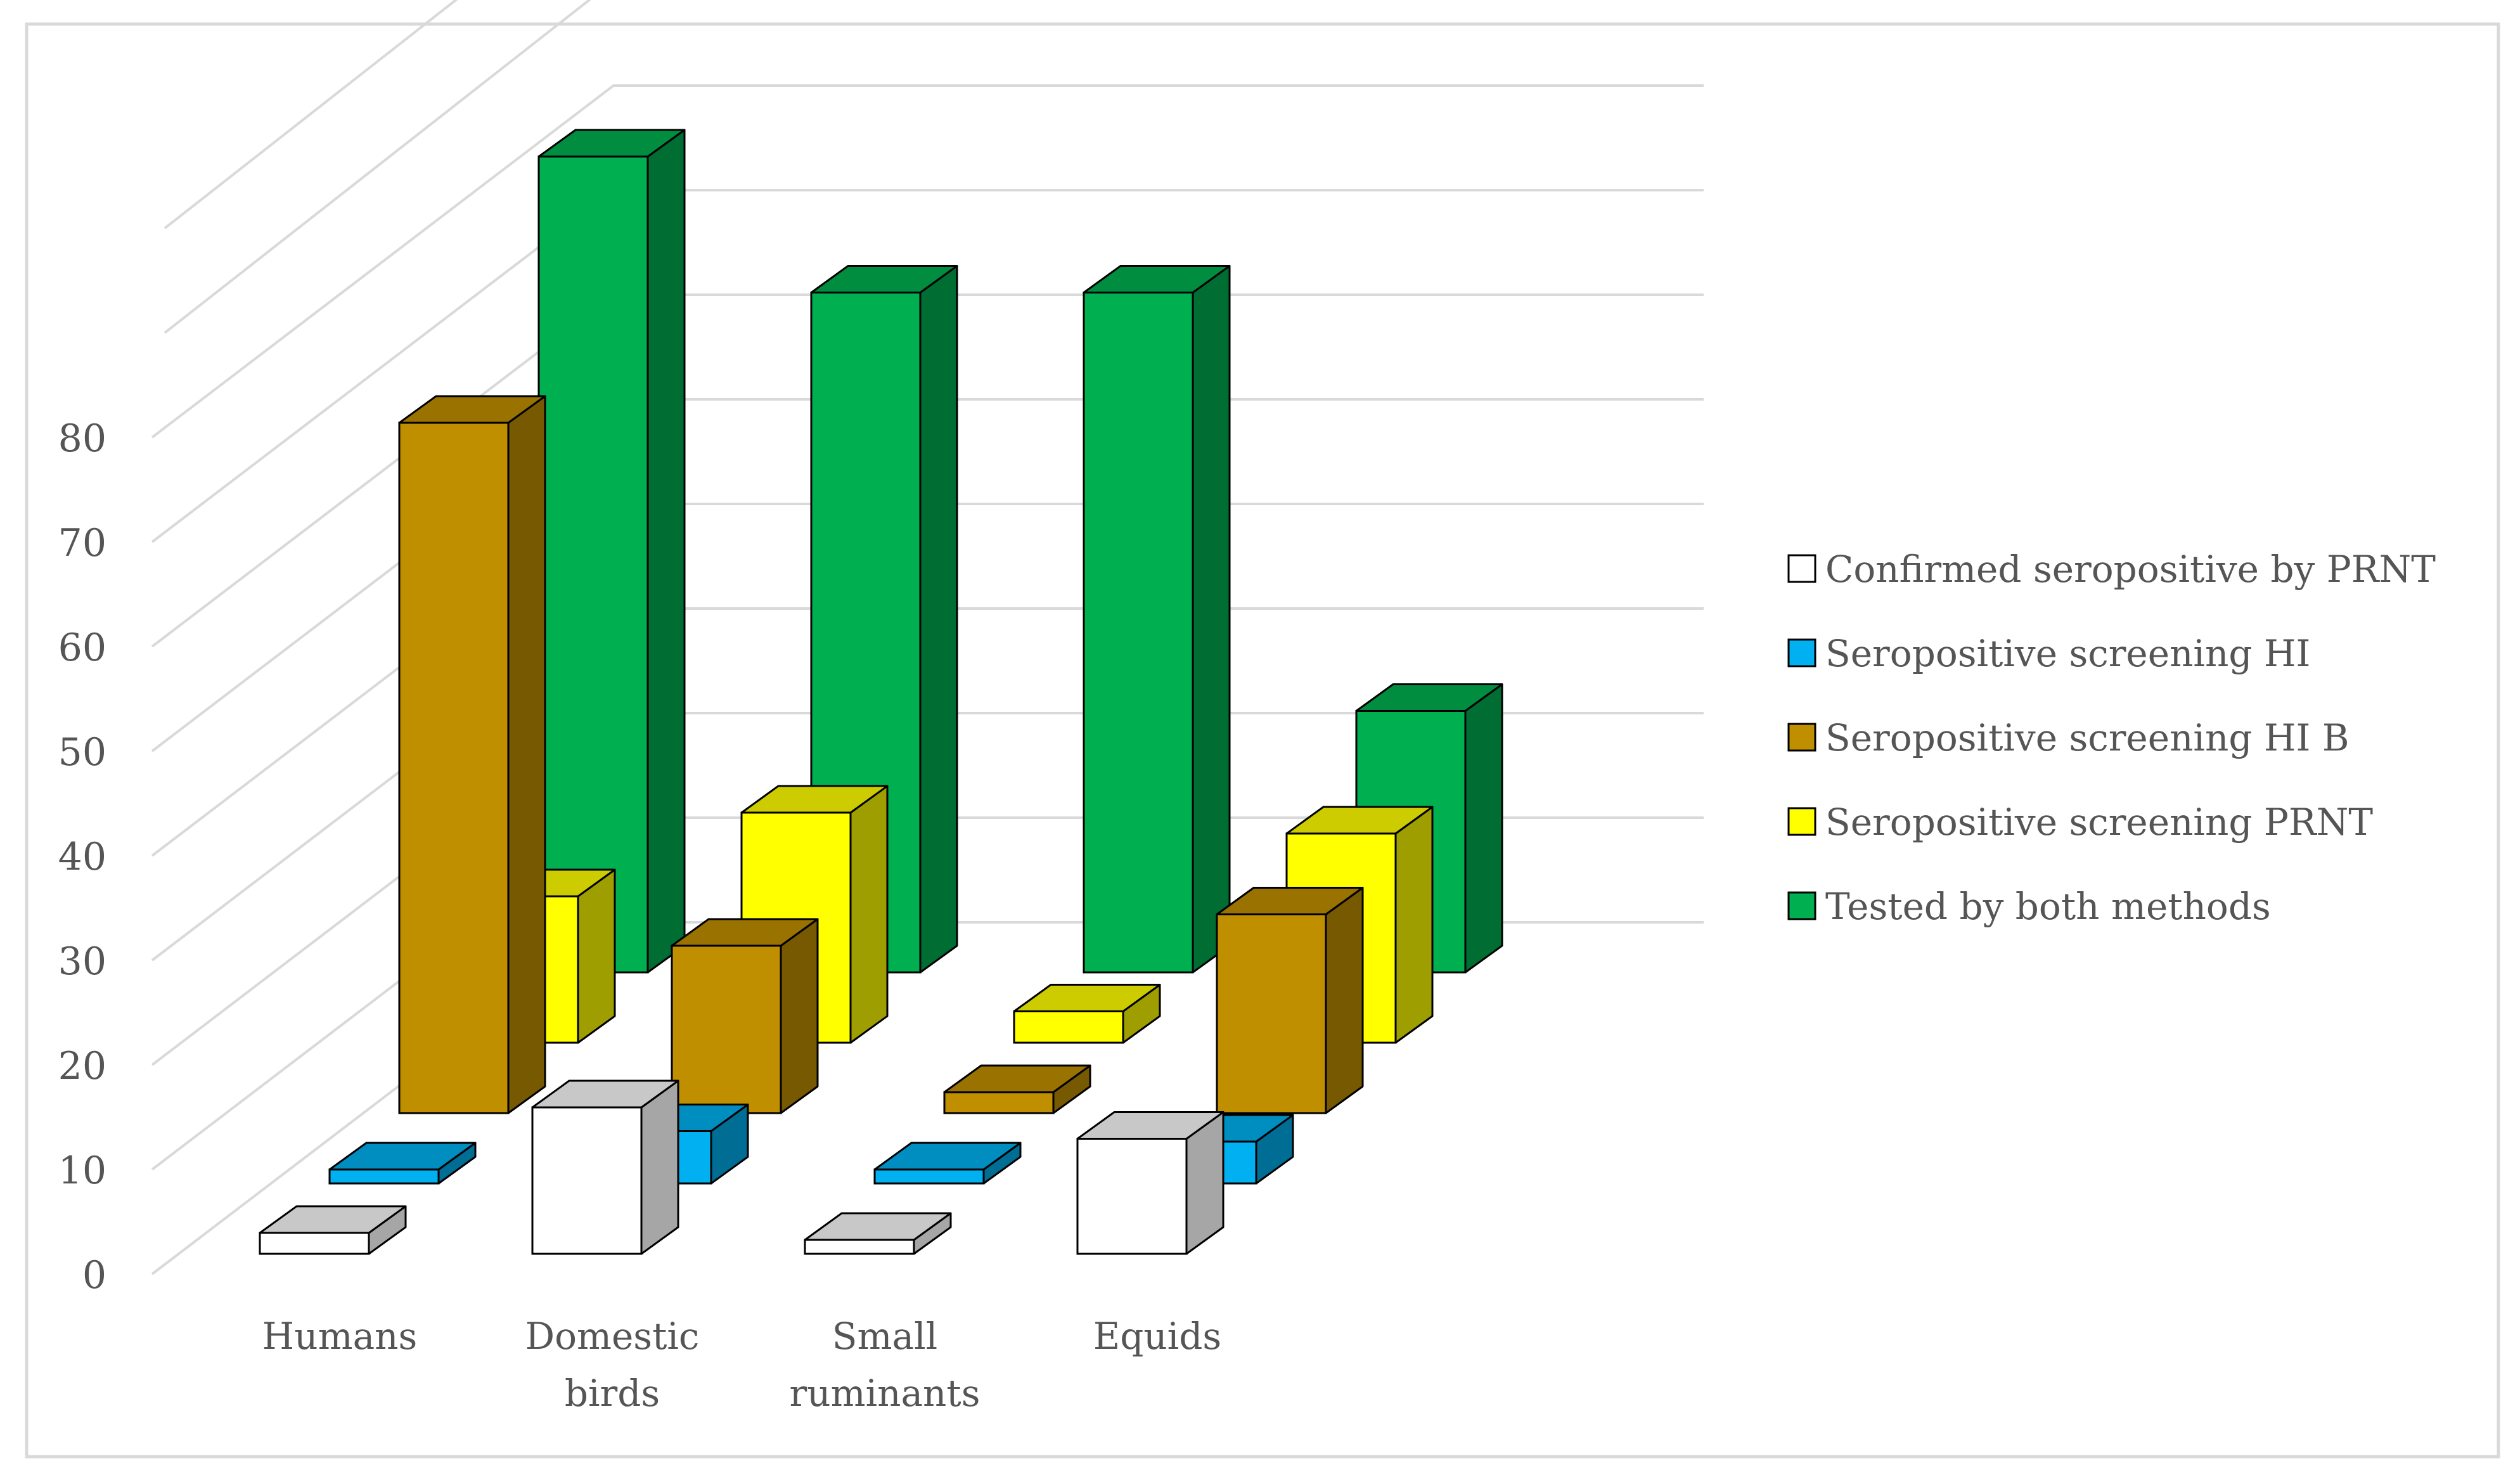 The height and width of the screenshot is (1482, 2520). I want to click on legend-label: Tested by both methods, so click(2048, 907).